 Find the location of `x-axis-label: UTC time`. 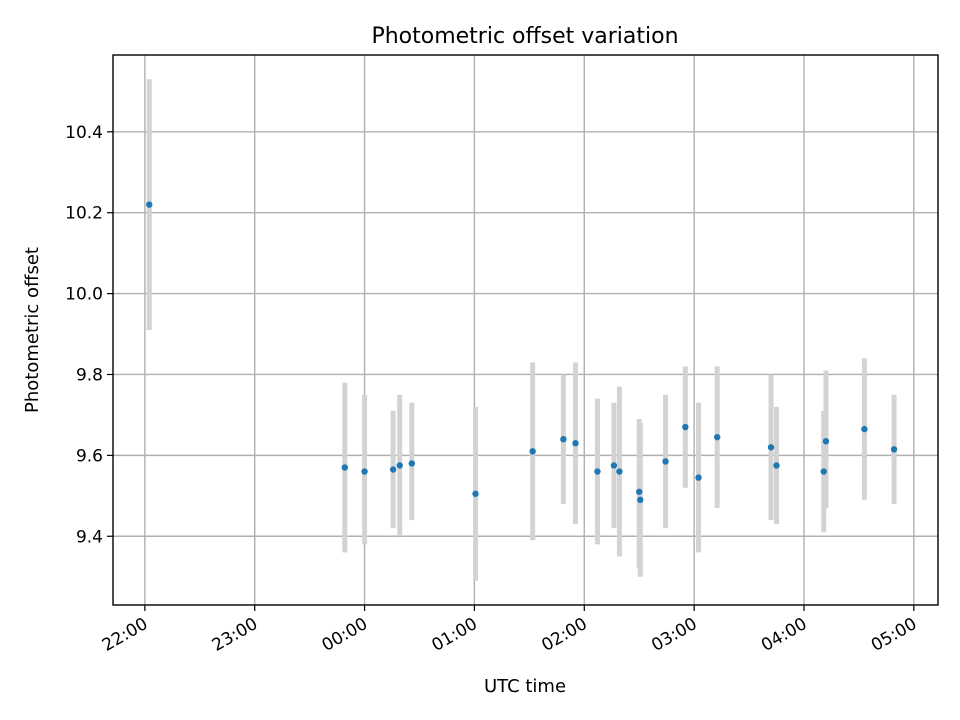

x-axis-label: UTC time is located at coordinates (525, 686).